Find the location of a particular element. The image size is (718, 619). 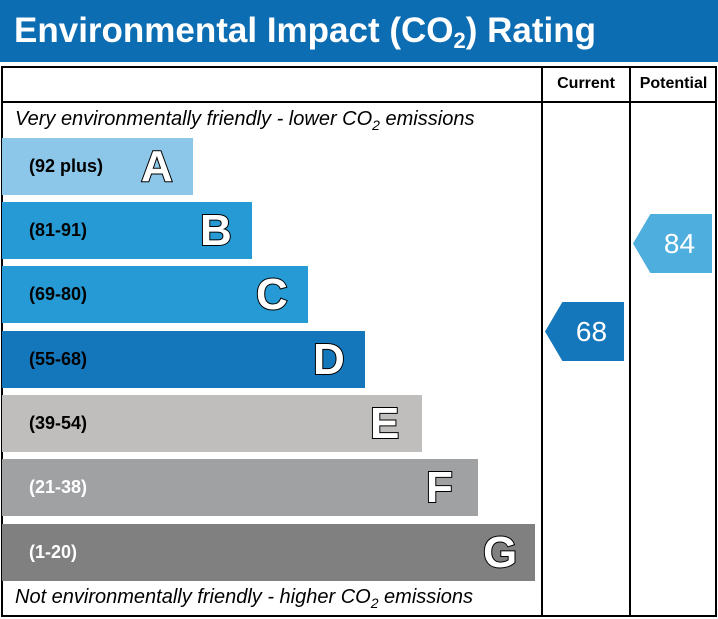

band-range: (55-68) is located at coordinates (58, 359).